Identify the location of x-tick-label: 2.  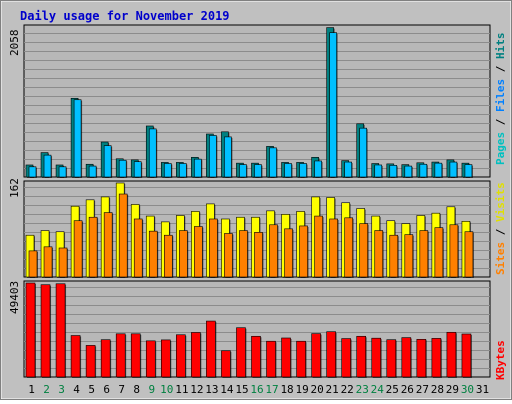
(46, 389).